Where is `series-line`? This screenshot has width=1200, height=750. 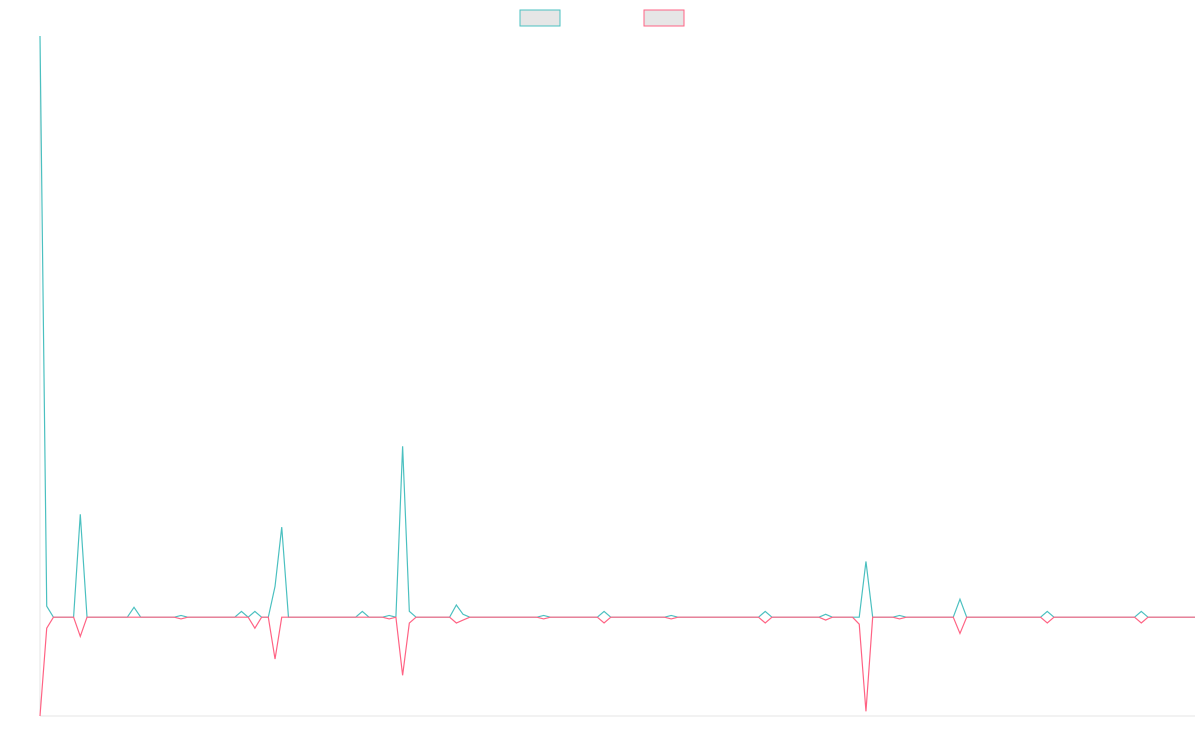 series-line is located at coordinates (617, 666).